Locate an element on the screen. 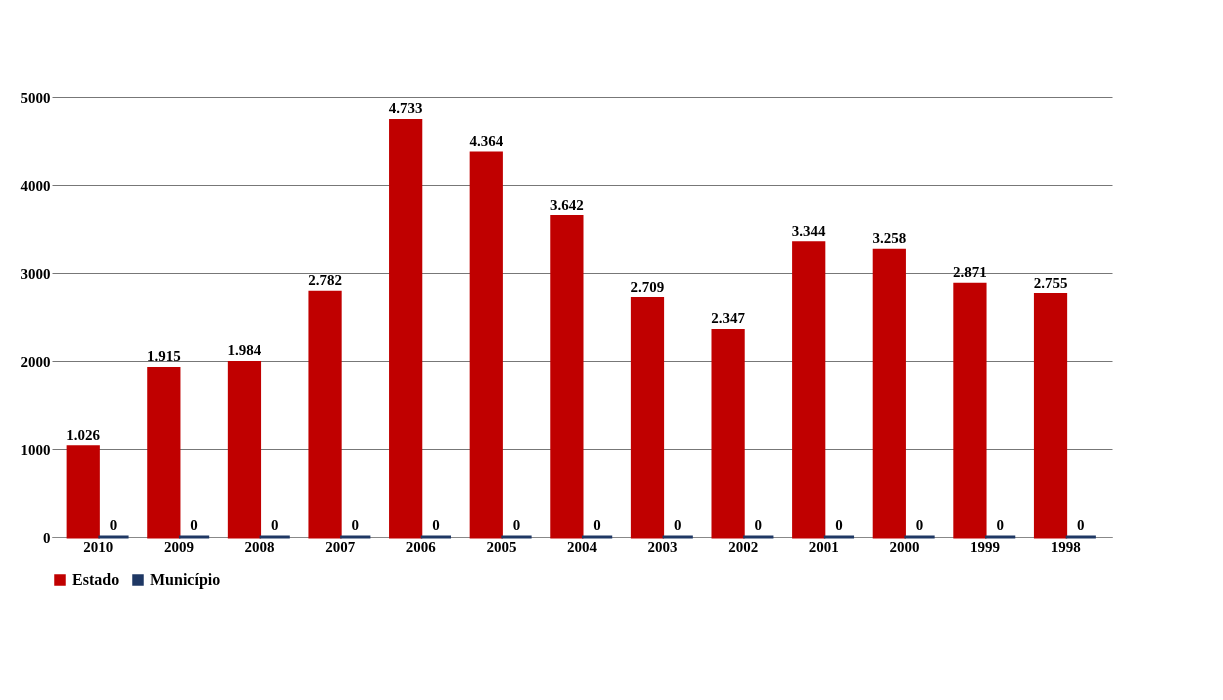 The image size is (1223, 700). x-tick-label: 1999 is located at coordinates (985, 546).